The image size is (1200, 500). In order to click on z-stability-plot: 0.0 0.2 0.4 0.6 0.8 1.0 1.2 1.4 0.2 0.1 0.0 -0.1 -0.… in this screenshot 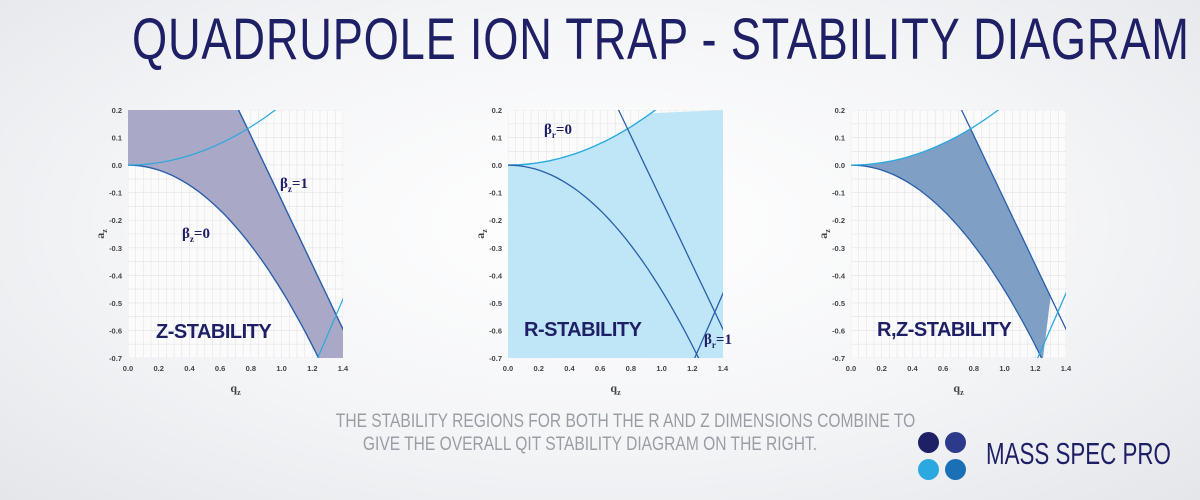, I will do `click(221, 251)`.